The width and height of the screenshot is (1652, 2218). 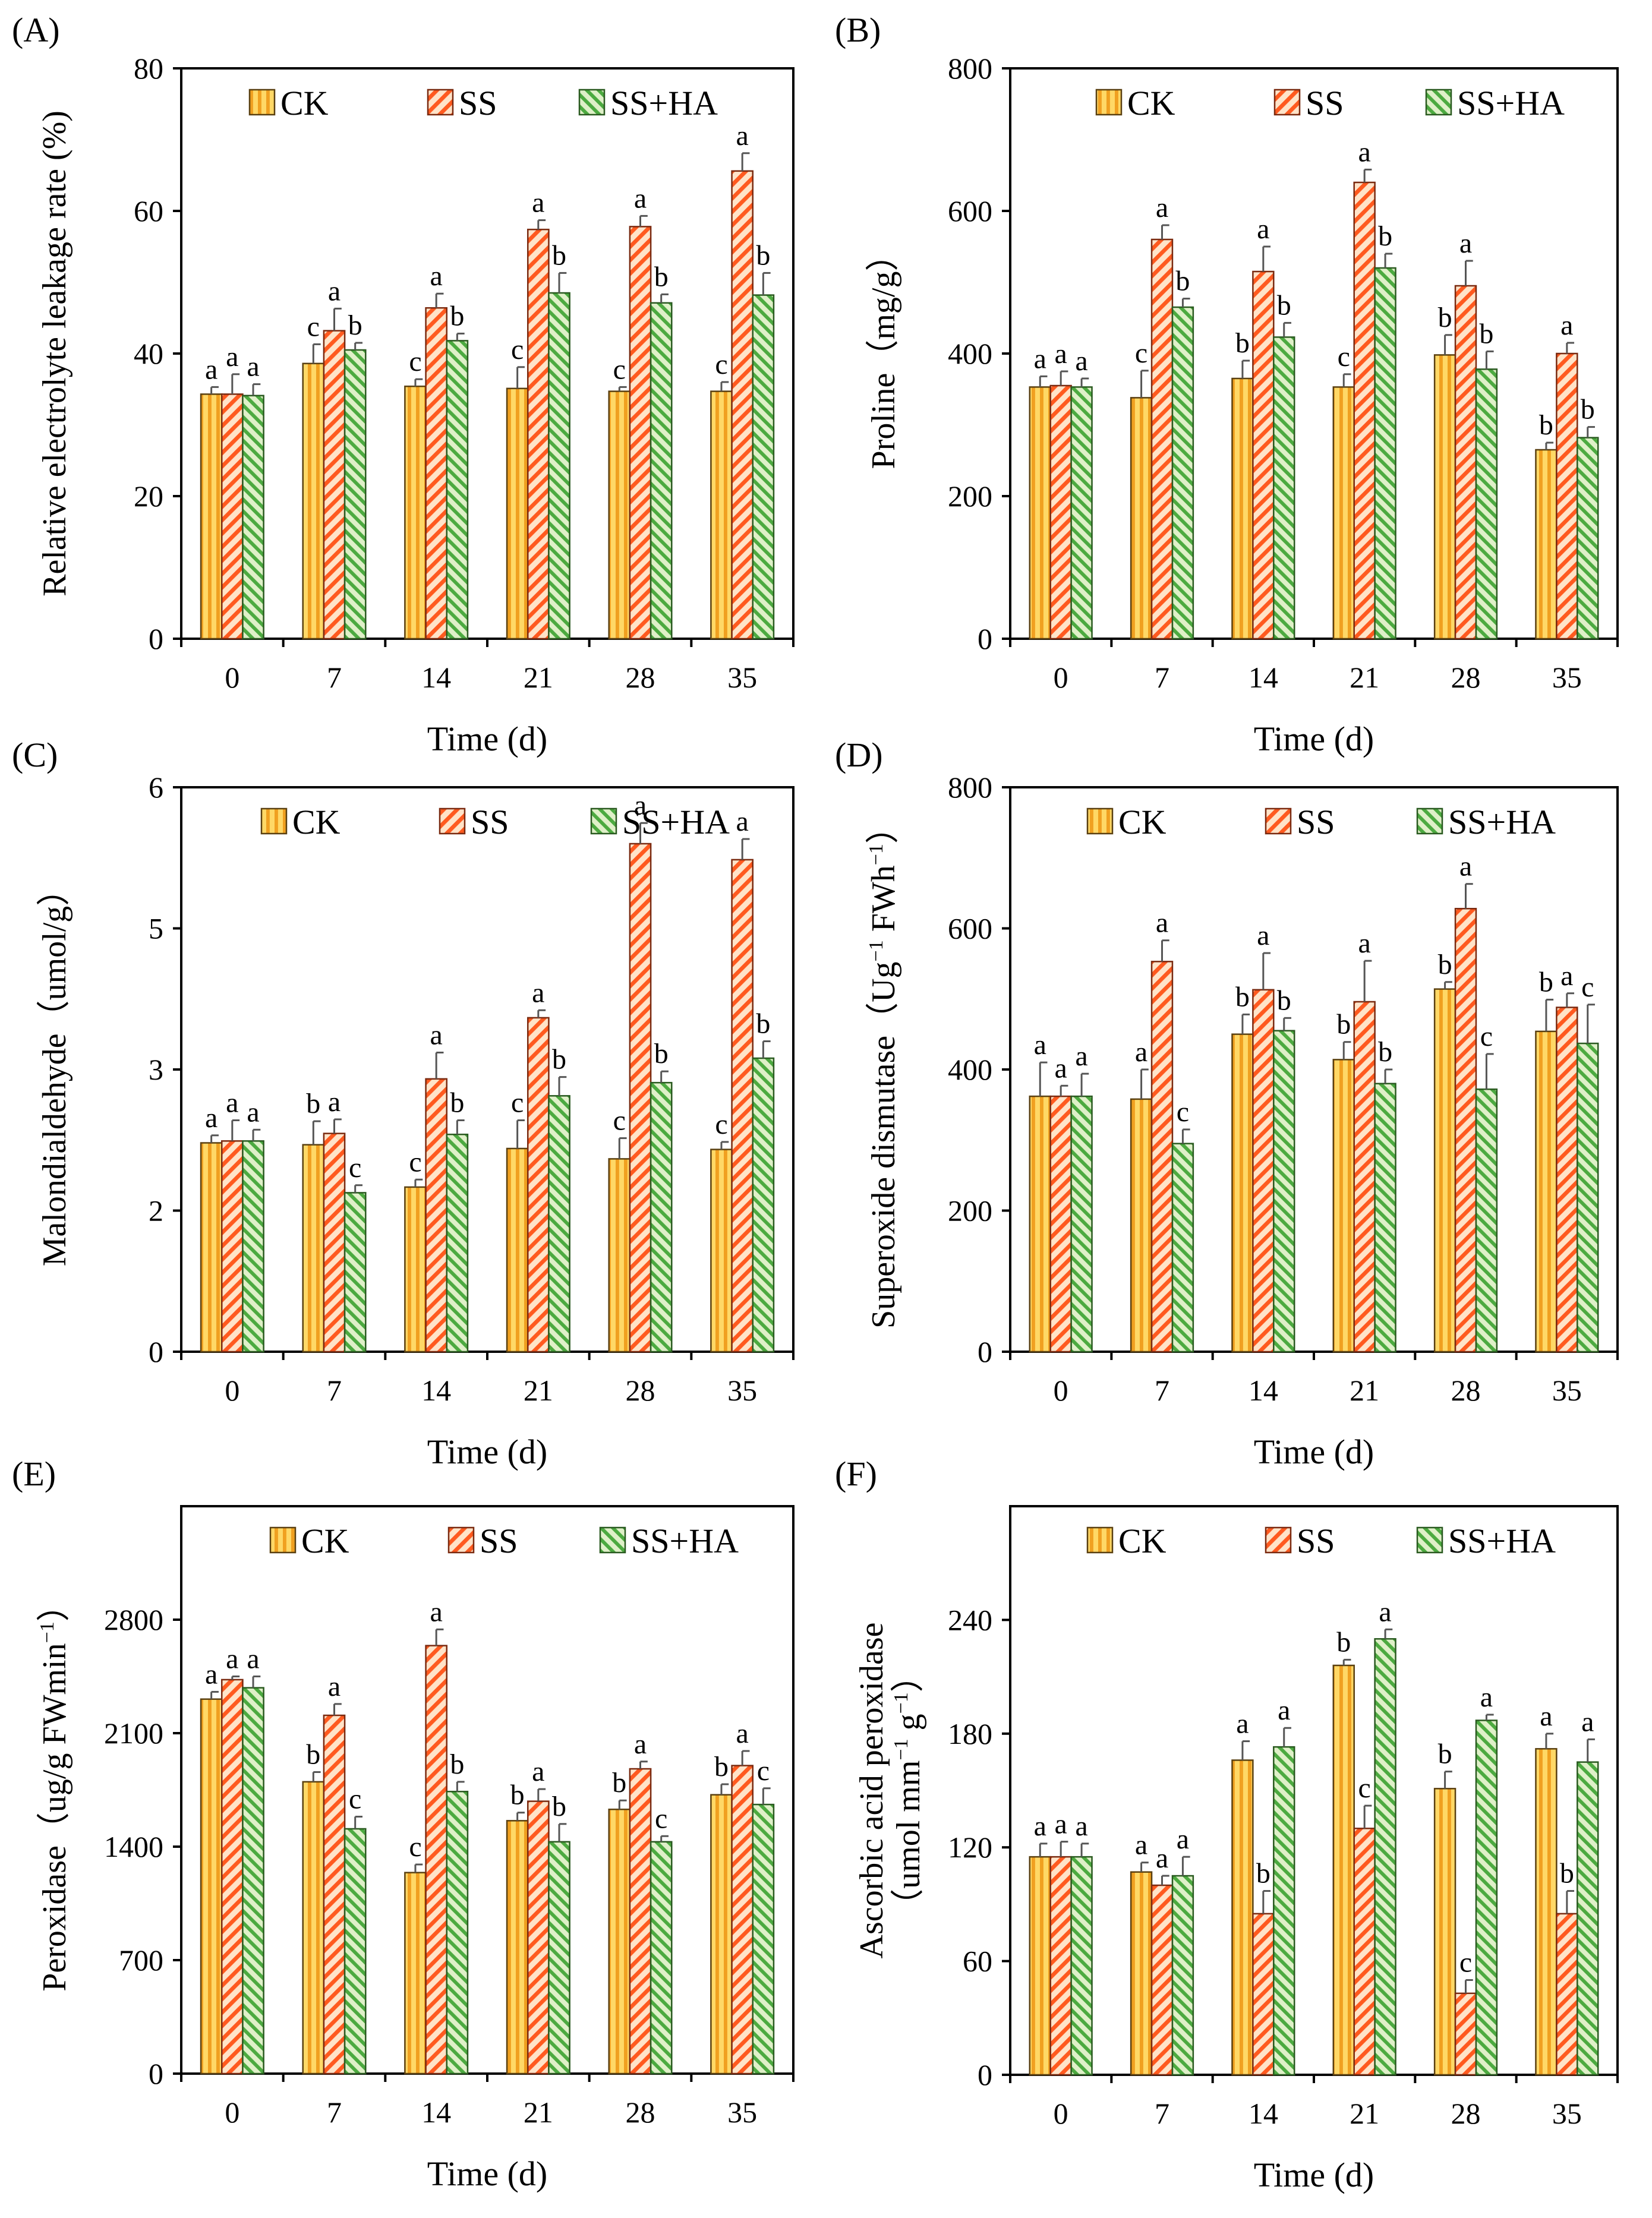 I want to click on y-tick-label: 120, so click(x=970, y=1847).